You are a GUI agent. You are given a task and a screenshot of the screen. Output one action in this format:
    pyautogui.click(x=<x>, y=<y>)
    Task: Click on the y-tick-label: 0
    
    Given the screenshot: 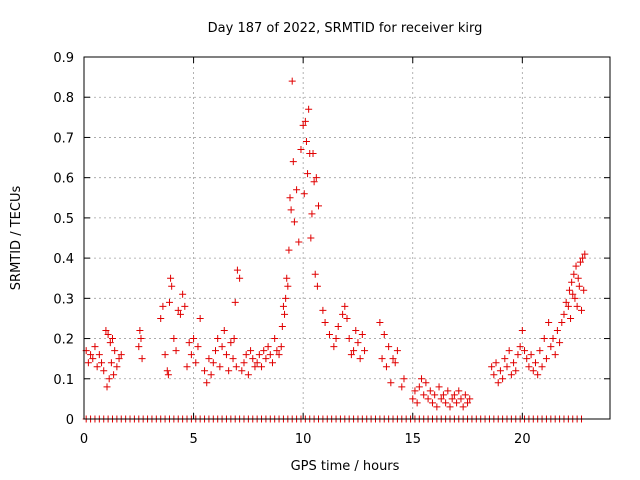 What is the action you would take?
    pyautogui.click(x=70, y=420)
    